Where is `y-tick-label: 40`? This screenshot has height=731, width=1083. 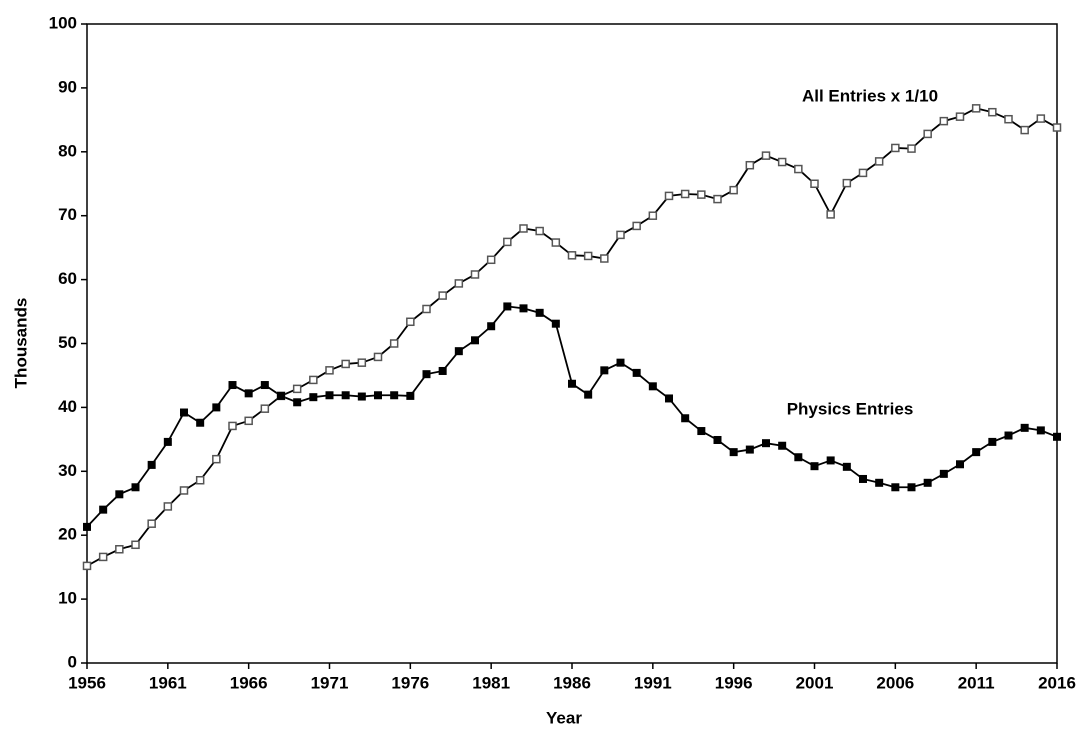 y-tick-label: 40 is located at coordinates (67, 406).